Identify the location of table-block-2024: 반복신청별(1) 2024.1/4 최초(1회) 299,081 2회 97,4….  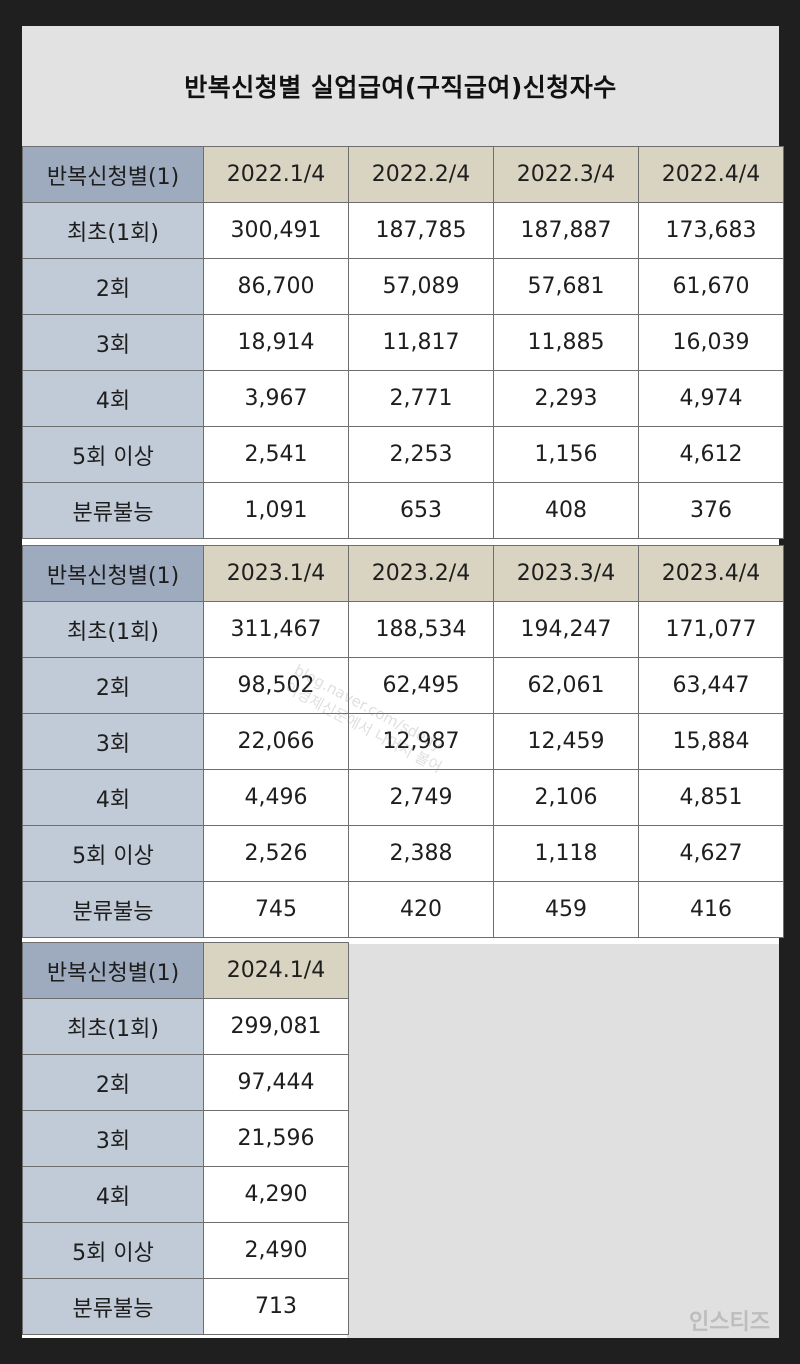
(185, 1138).